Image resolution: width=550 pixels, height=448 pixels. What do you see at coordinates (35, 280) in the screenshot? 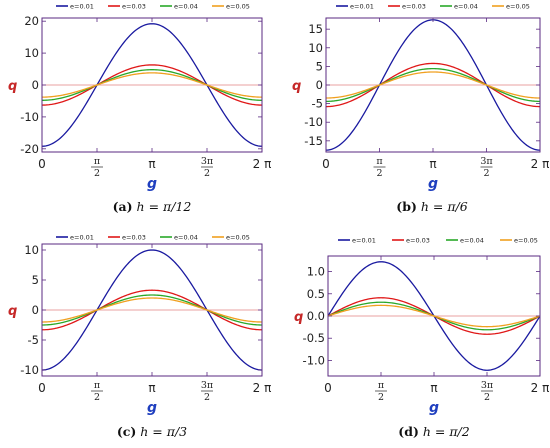
I see `y-tick-label-4: 5` at bounding box center [35, 280].